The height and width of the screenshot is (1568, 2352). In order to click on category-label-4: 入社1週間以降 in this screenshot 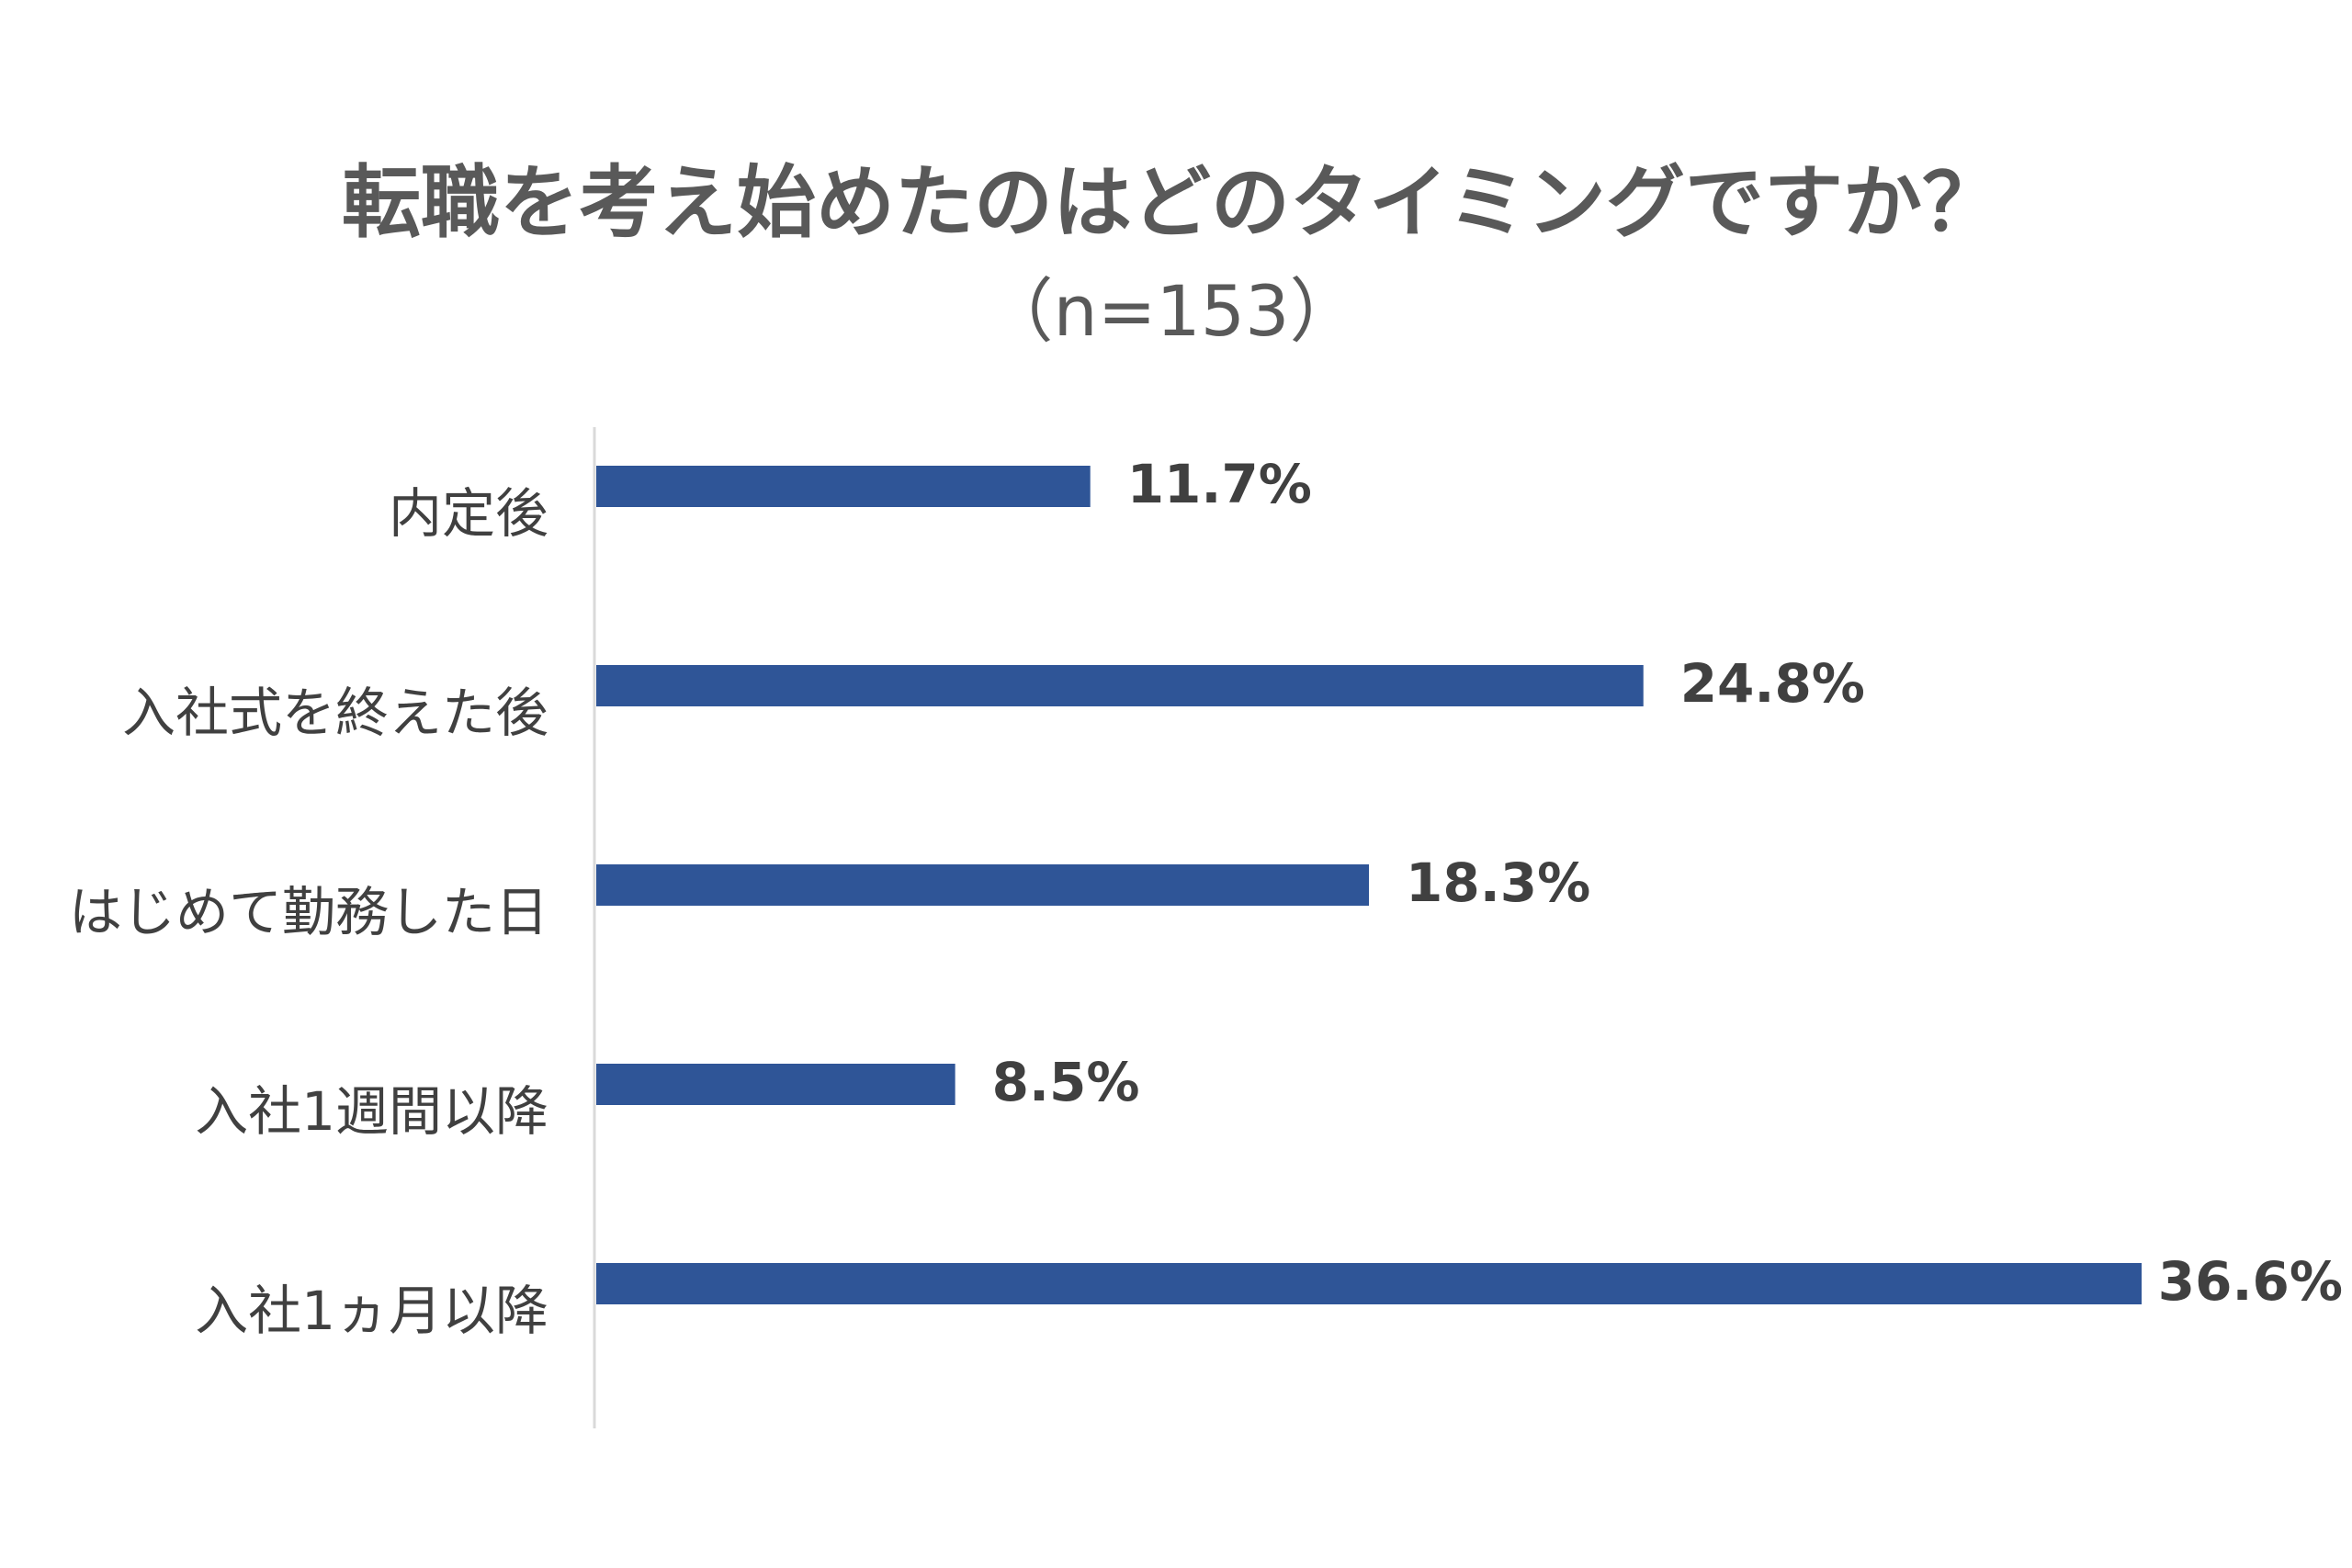, I will do `click(371, 1111)`.